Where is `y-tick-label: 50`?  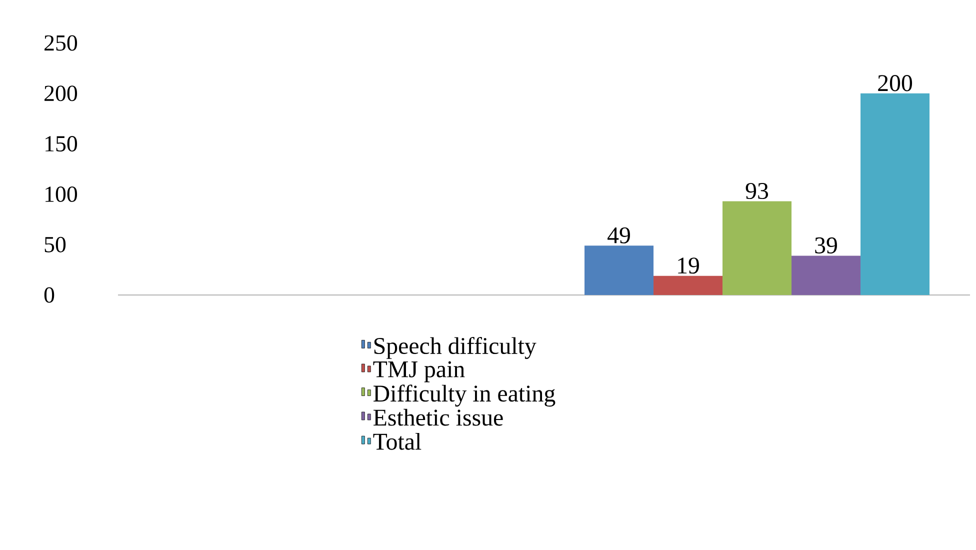
y-tick-label: 50 is located at coordinates (55, 244).